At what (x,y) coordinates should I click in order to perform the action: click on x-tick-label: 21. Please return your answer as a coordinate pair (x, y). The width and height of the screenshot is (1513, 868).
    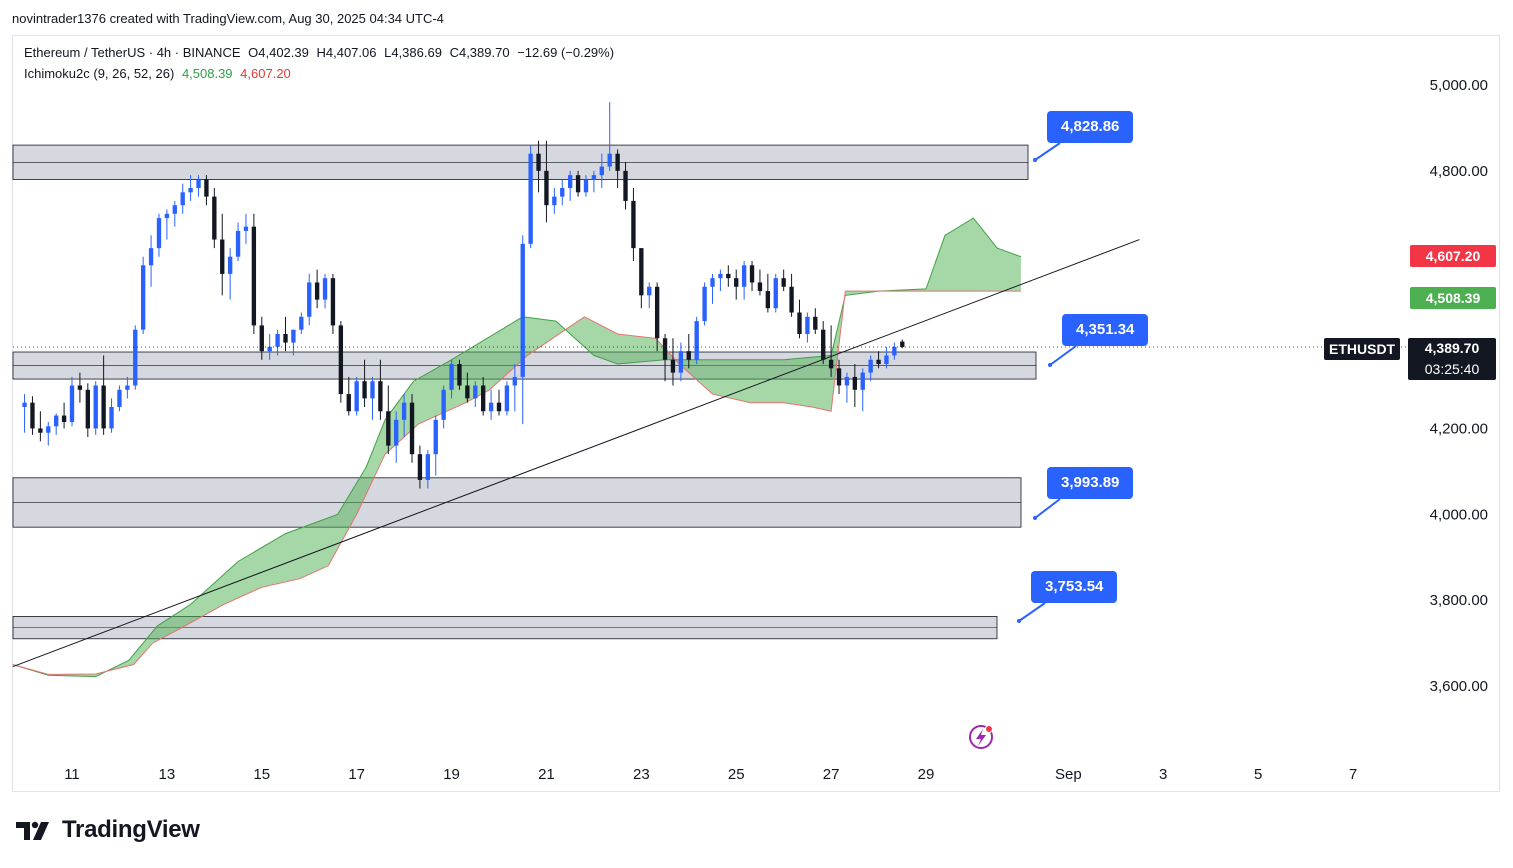
    Looking at the image, I should click on (546, 774).